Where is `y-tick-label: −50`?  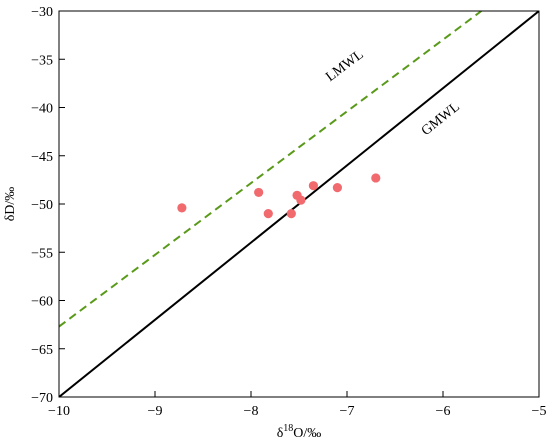 y-tick-label: −50 is located at coordinates (42, 205).